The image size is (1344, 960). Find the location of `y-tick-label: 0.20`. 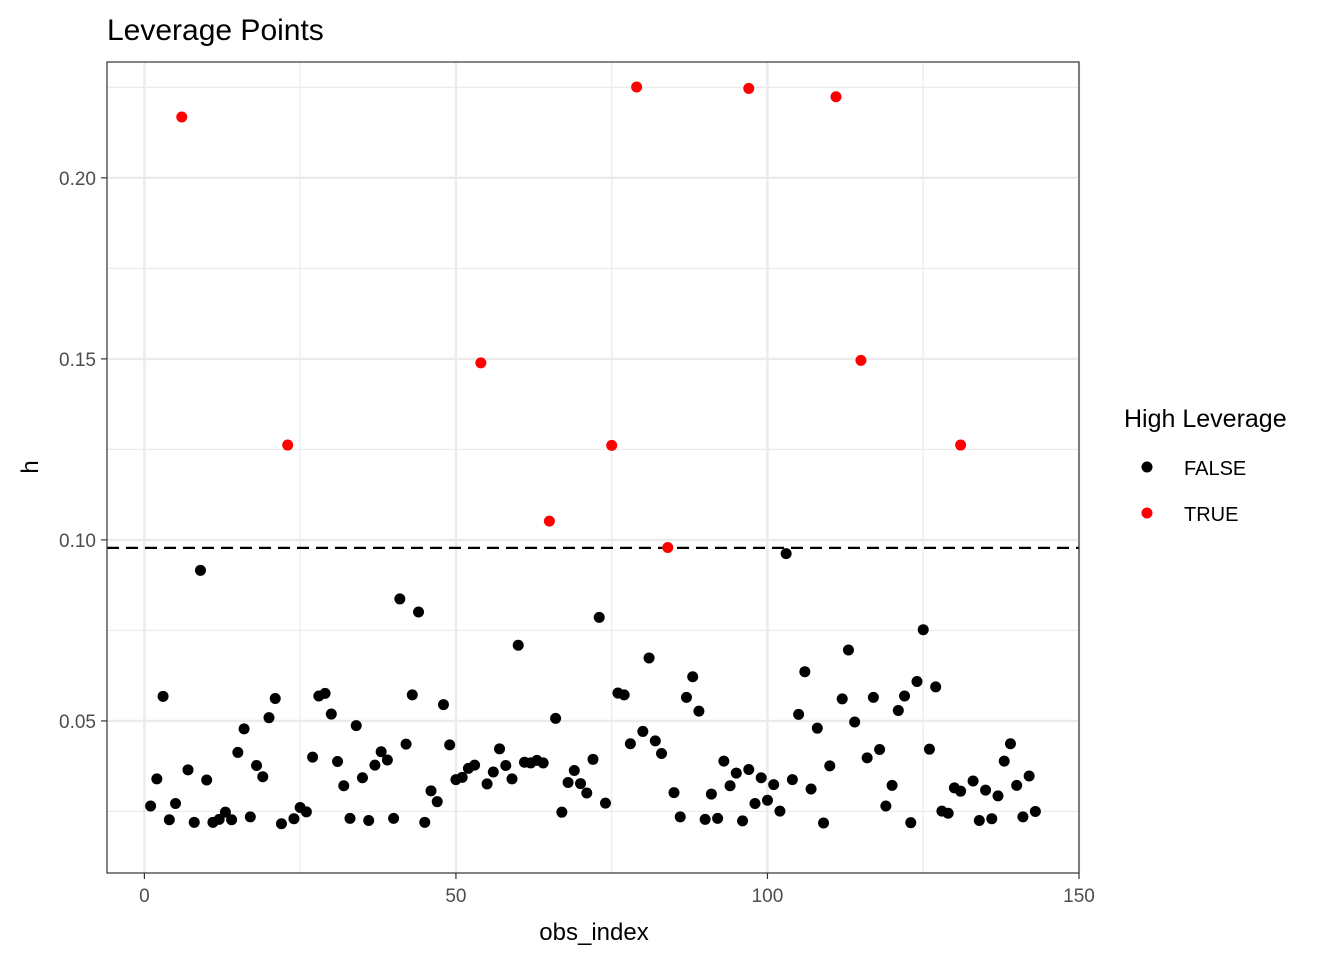

y-tick-label: 0.20 is located at coordinates (77, 179).